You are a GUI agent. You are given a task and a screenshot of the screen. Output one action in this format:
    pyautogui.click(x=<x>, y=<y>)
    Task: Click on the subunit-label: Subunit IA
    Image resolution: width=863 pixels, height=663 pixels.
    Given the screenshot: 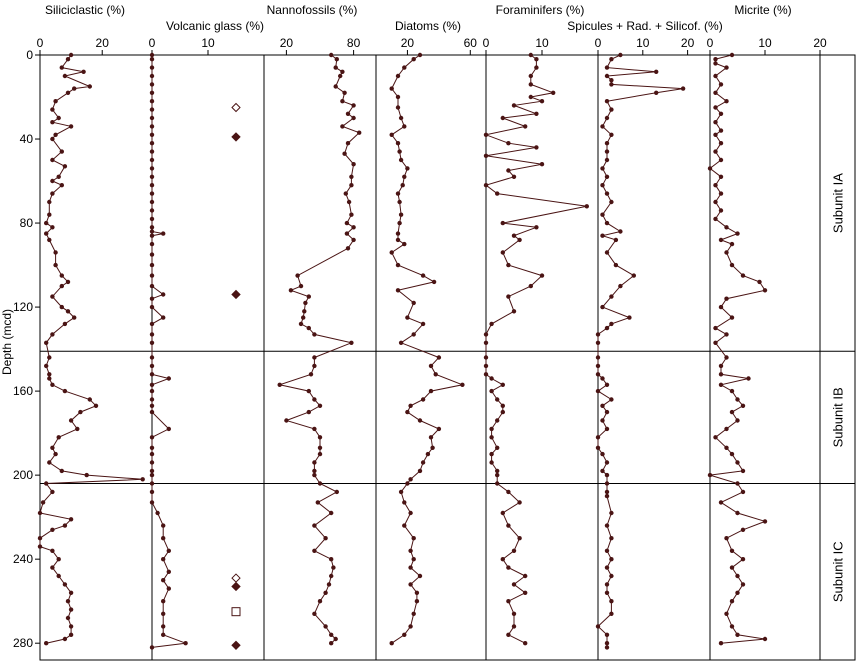 What is the action you would take?
    pyautogui.click(x=838, y=203)
    